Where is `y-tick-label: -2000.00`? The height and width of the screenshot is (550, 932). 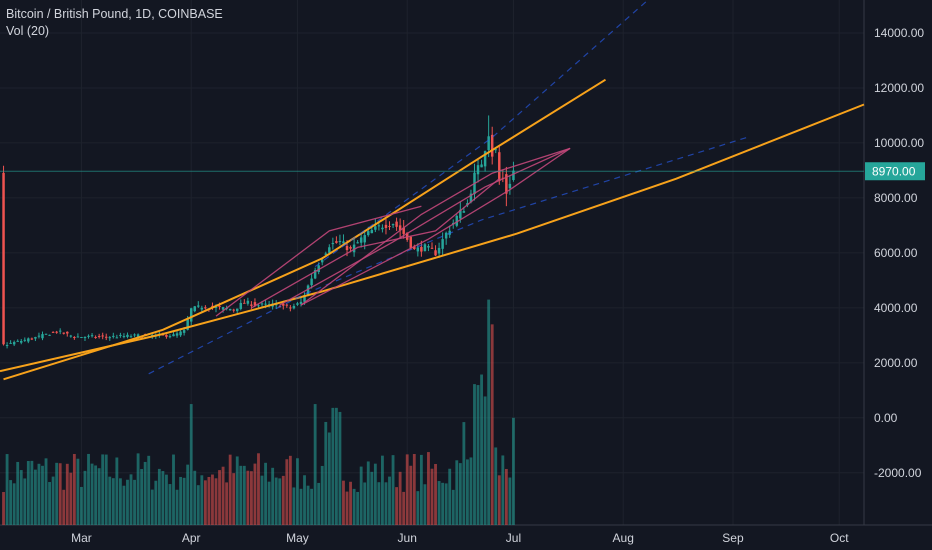
y-tick-label: -2000.00 is located at coordinates (898, 473).